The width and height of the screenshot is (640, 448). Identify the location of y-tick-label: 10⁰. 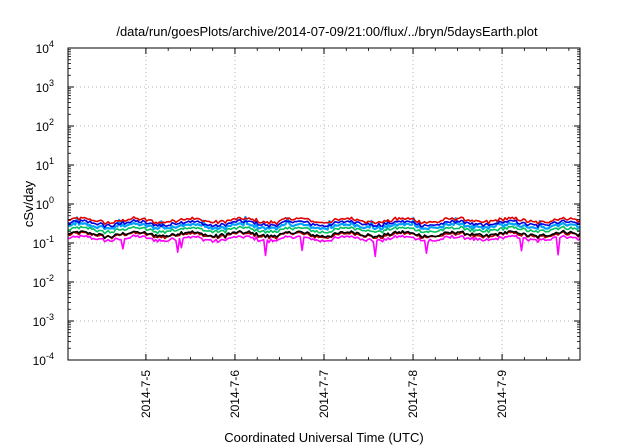
(45, 203).